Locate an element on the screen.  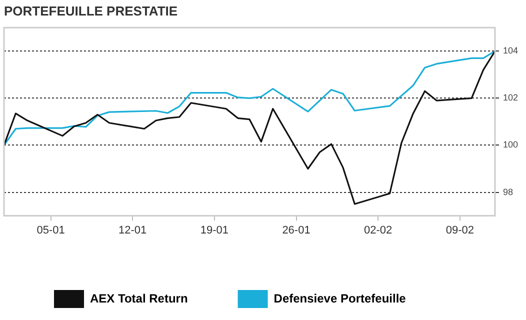
x-tick-label: 09-02 is located at coordinates (460, 230).